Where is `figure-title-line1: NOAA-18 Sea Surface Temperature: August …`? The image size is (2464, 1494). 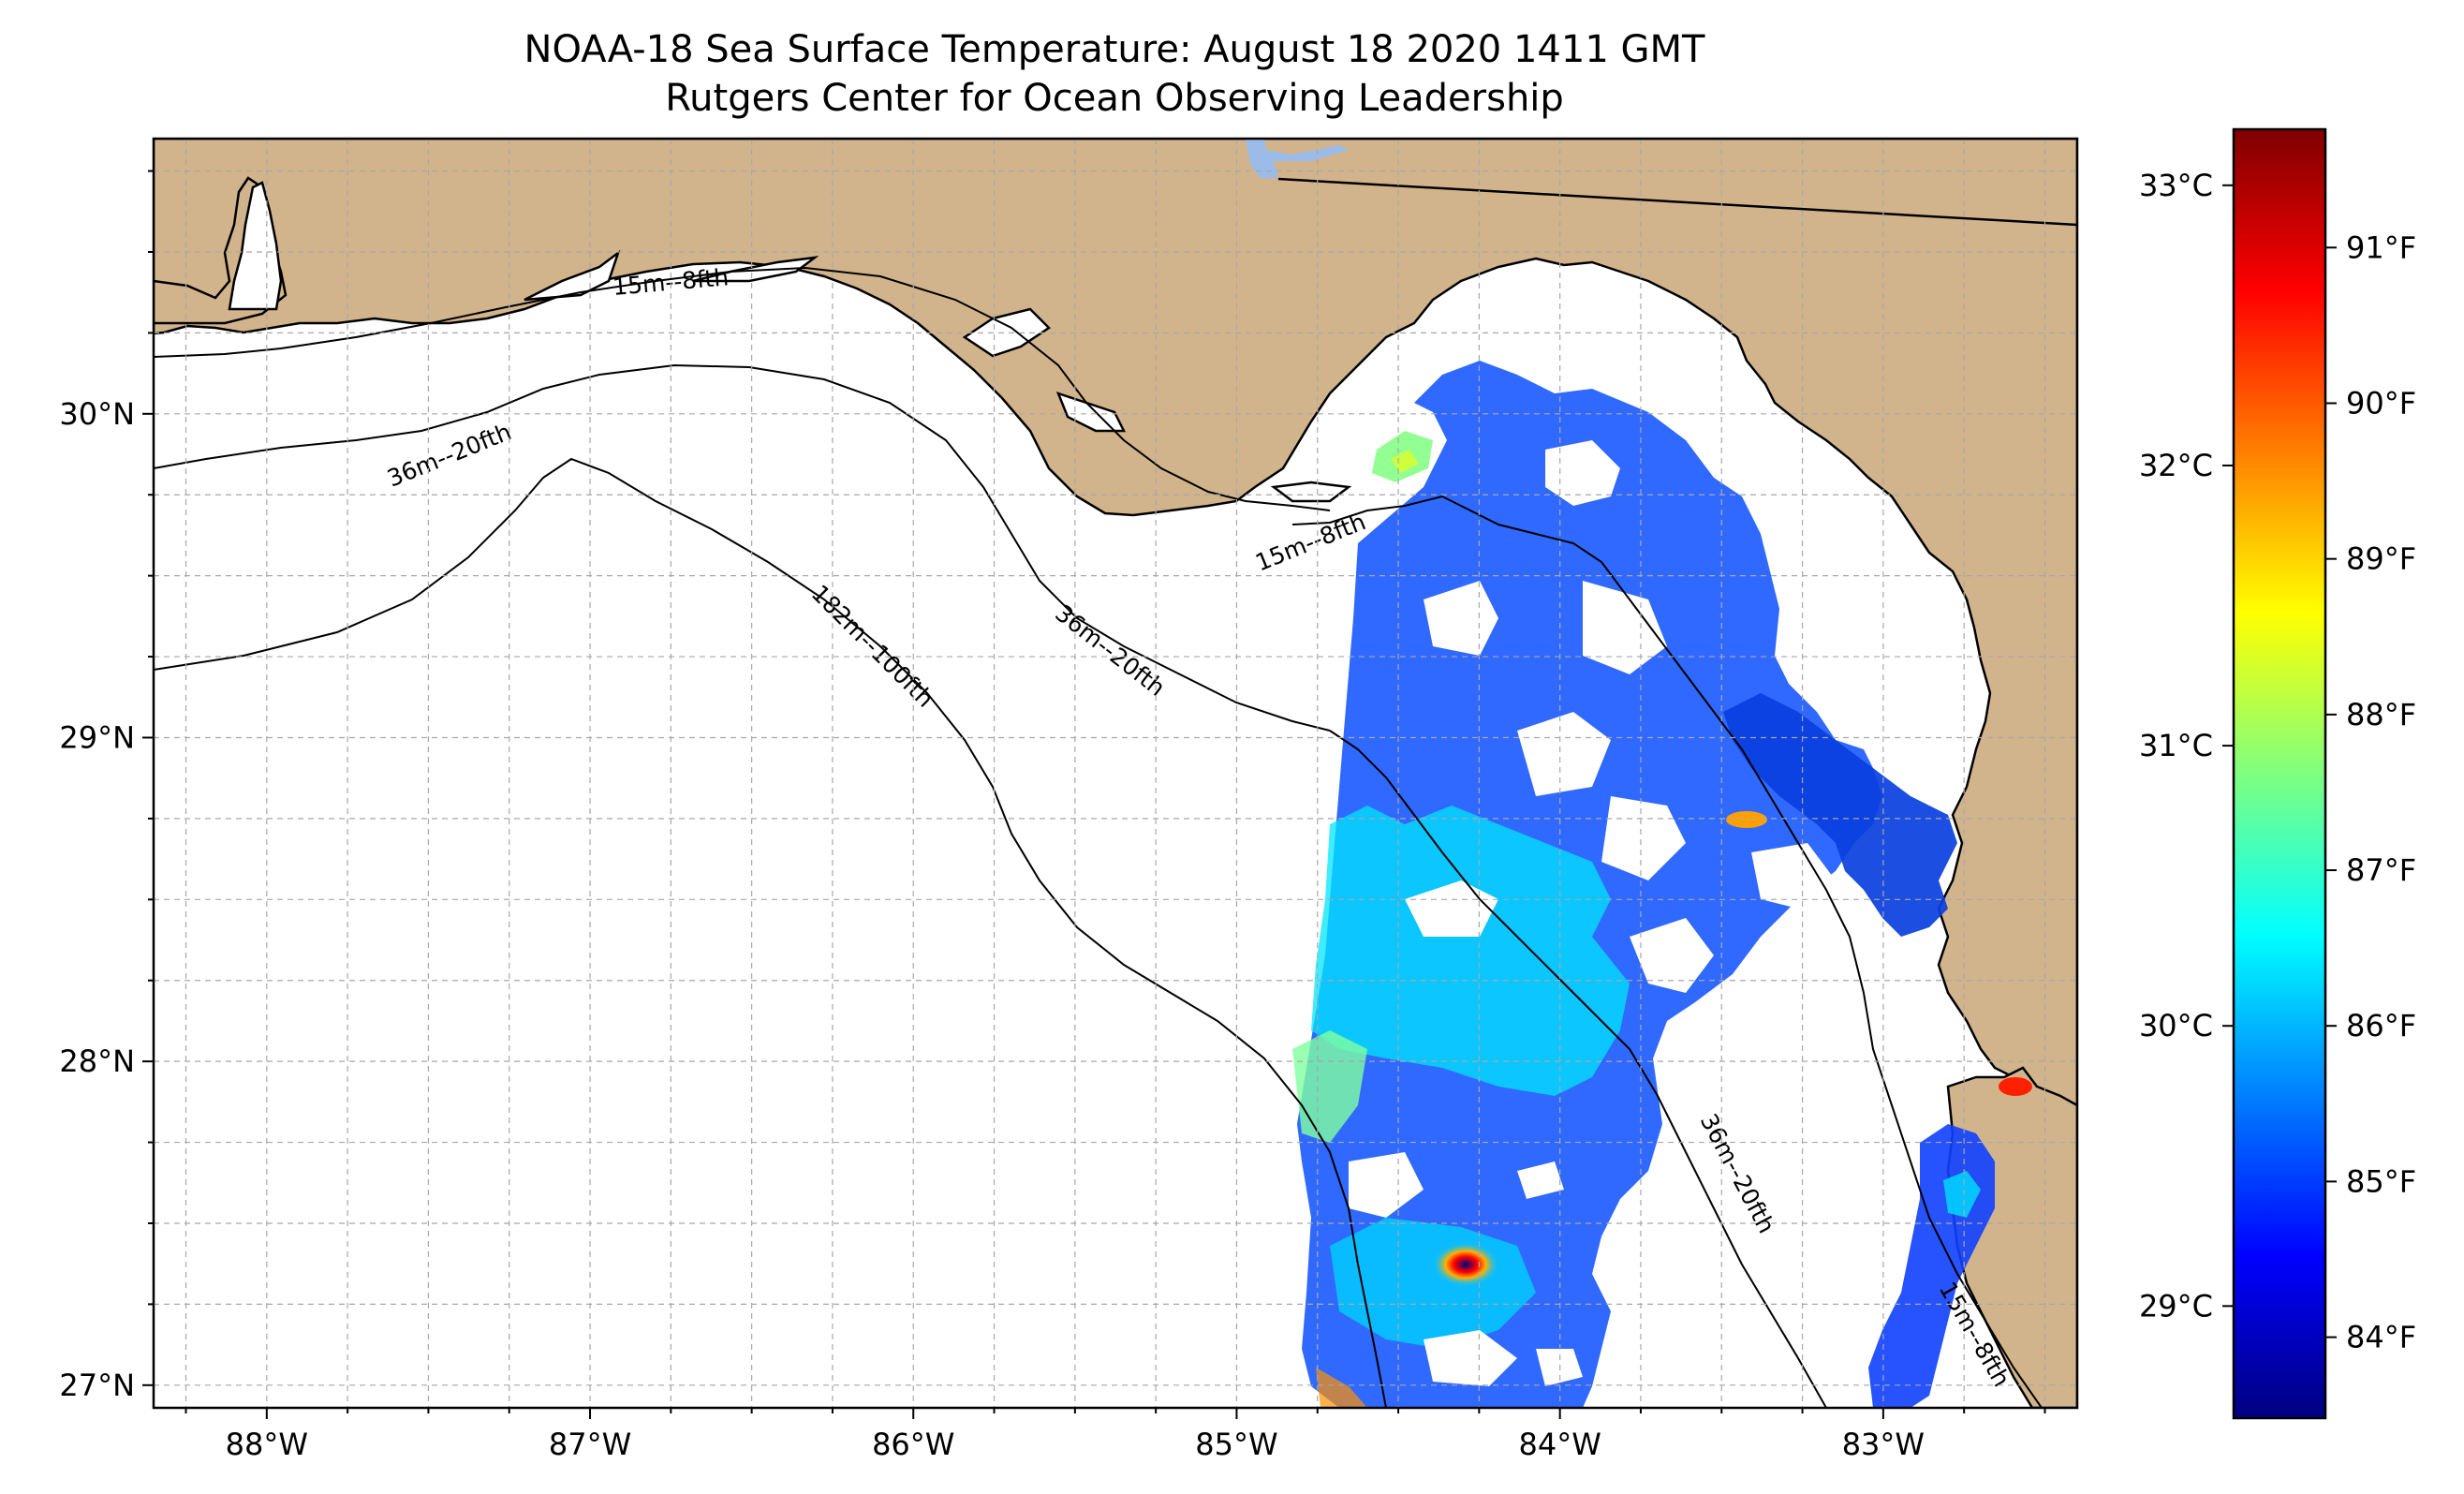 figure-title-line1: NOAA-18 Sea Surface Temperature: August … is located at coordinates (1114, 49).